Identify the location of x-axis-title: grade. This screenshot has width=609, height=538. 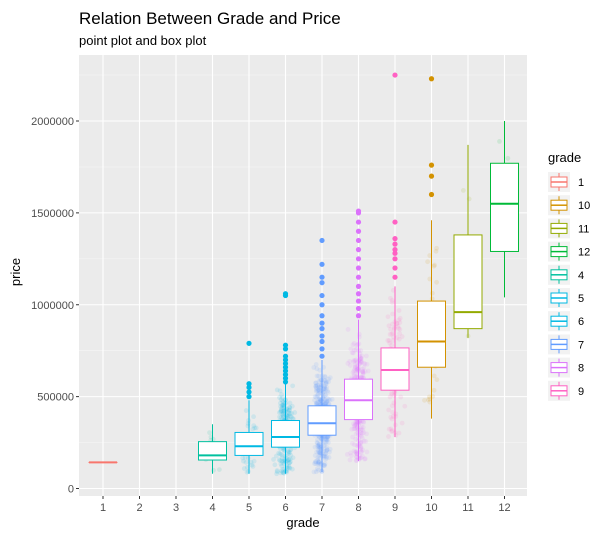
(302, 522).